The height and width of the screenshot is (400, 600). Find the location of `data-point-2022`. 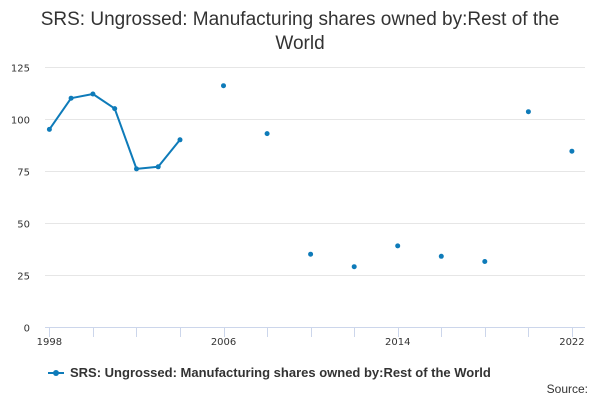

data-point-2022 is located at coordinates (572, 151).